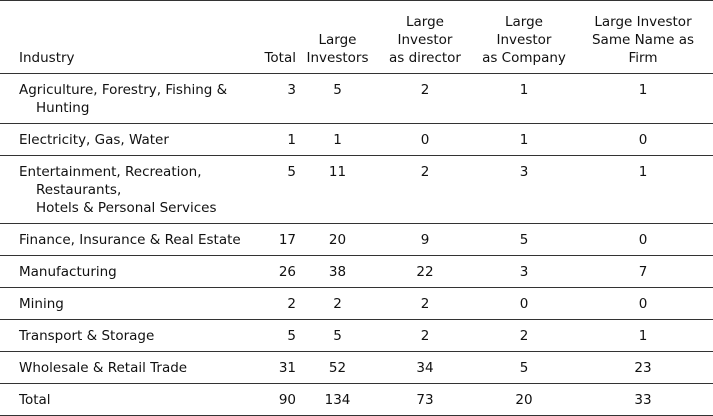 This screenshot has height=416, width=713. I want to click on industry-label-line: Manufacturing, so click(68, 272).